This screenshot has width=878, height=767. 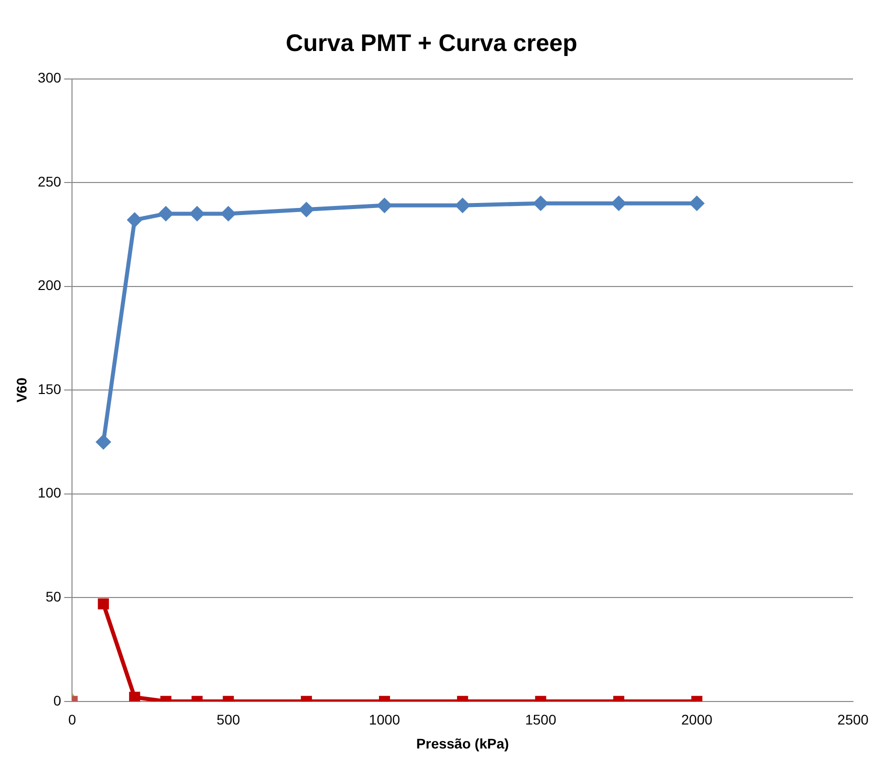 I want to click on x-tick-label: 1500, so click(x=540, y=720).